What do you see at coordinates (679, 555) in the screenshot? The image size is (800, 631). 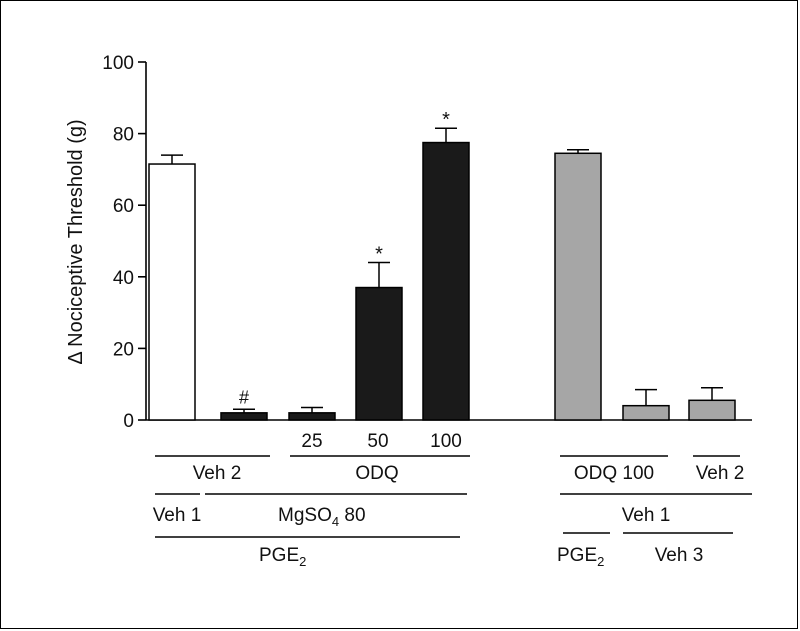 I see `veh3-label: Veh 3` at bounding box center [679, 555].